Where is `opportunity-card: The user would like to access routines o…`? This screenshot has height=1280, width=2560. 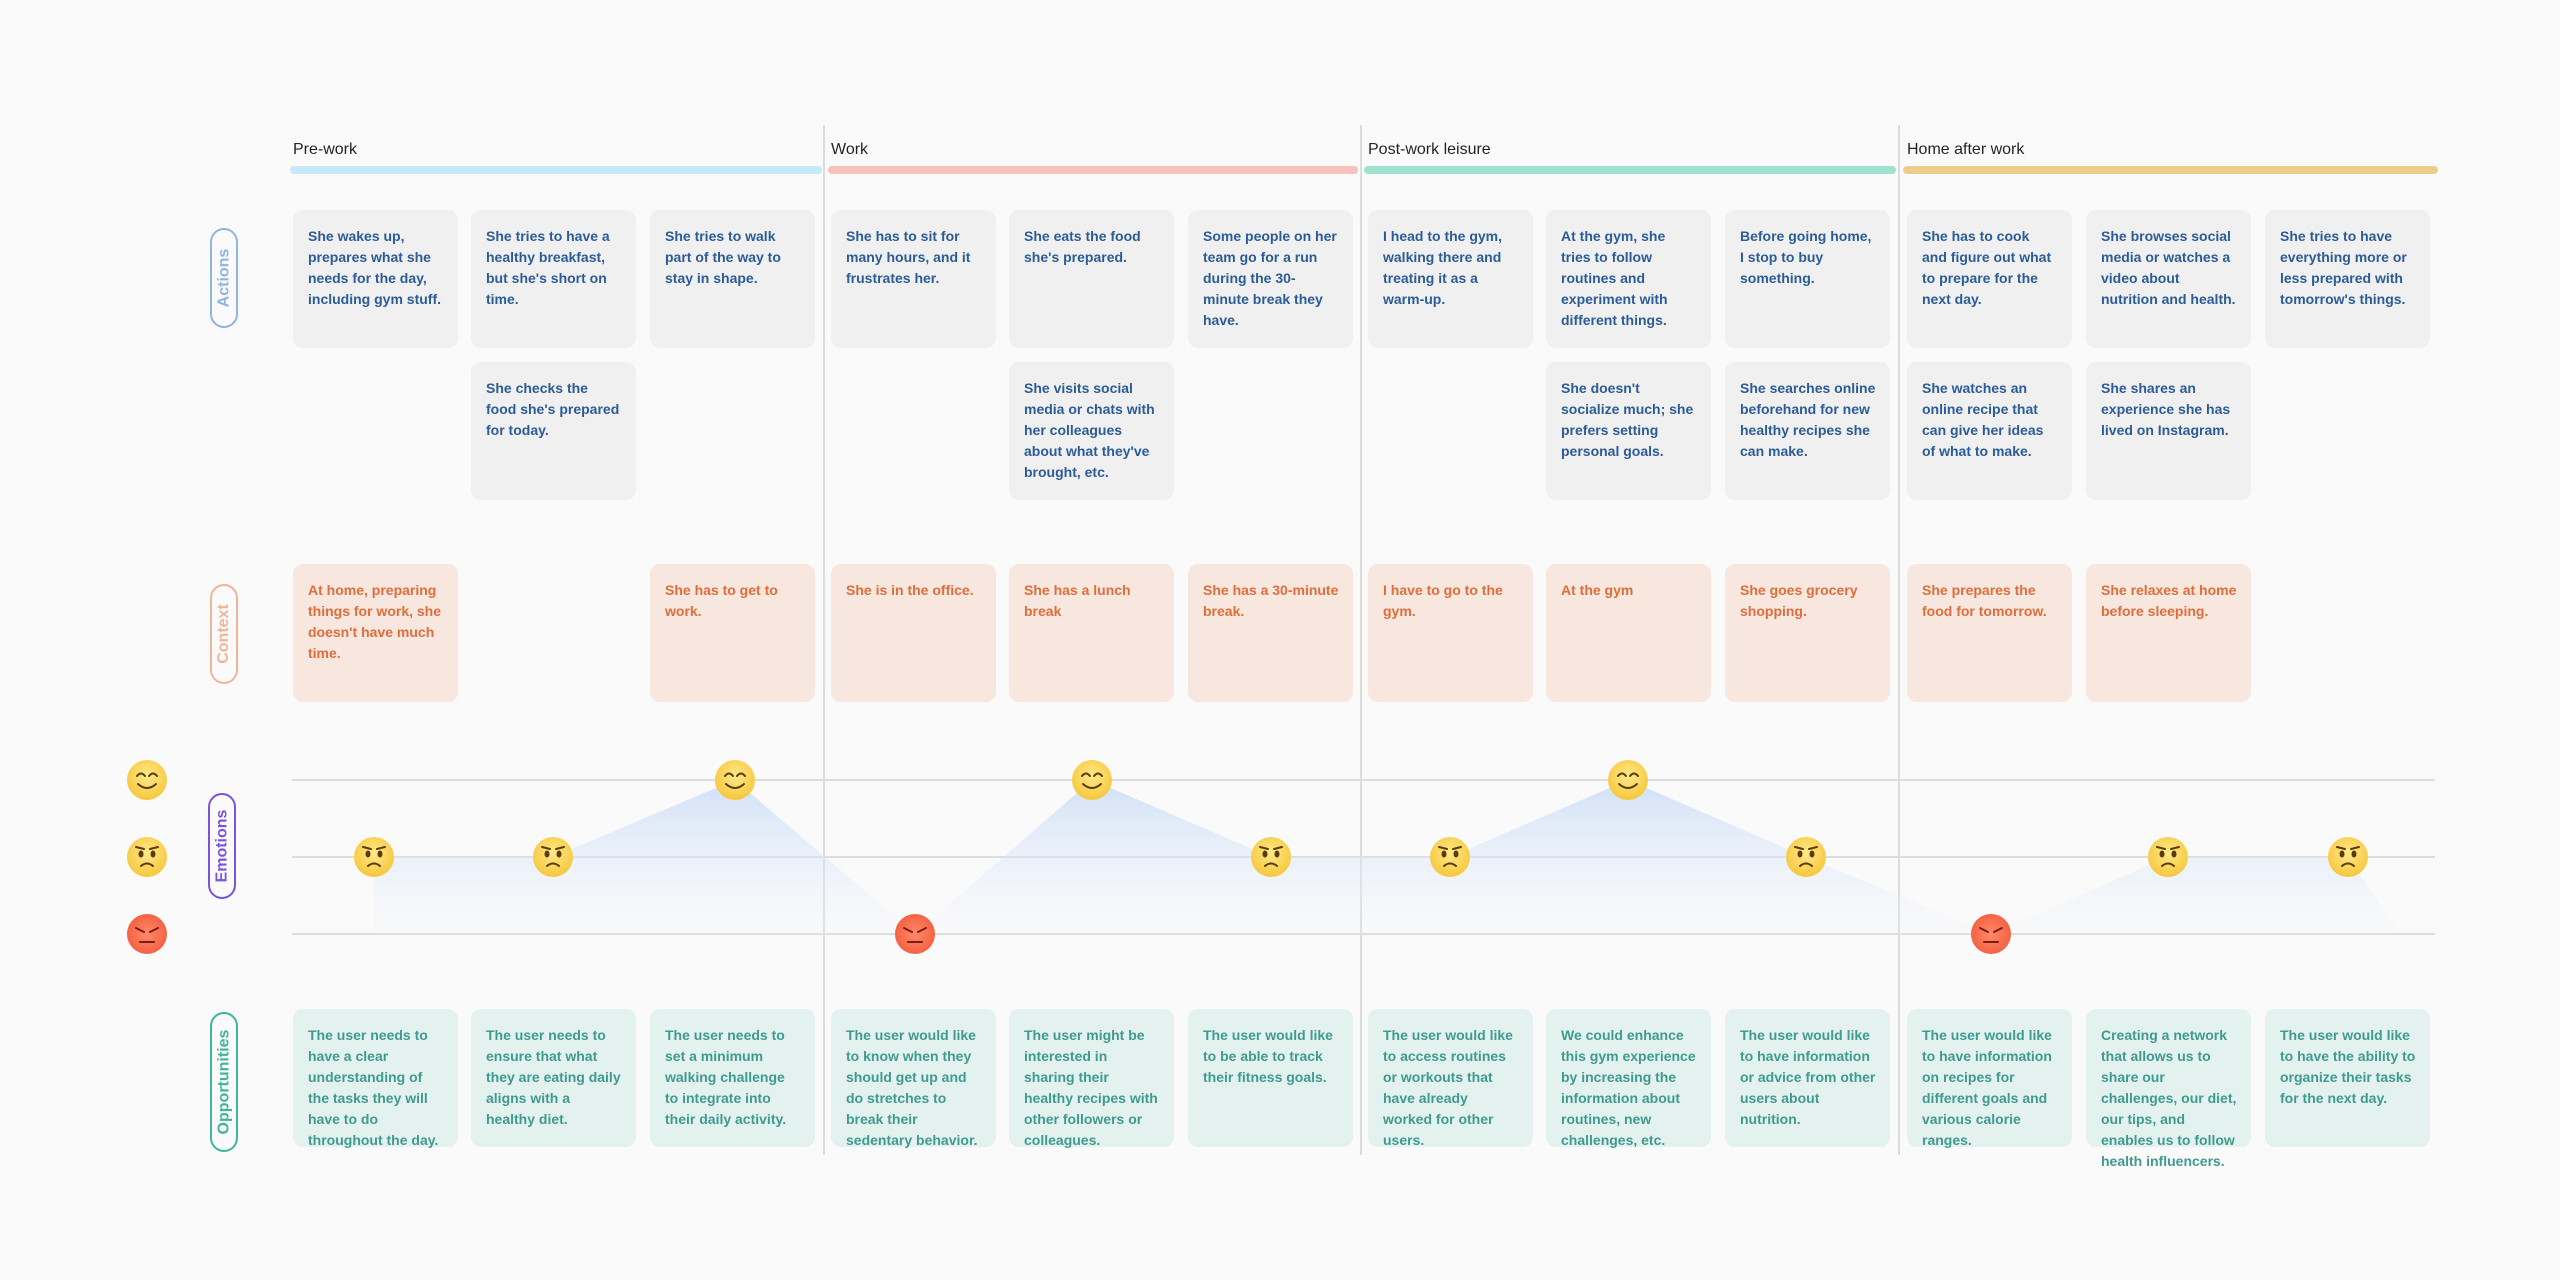
opportunity-card: The user would like to access routines o… is located at coordinates (1450, 1078).